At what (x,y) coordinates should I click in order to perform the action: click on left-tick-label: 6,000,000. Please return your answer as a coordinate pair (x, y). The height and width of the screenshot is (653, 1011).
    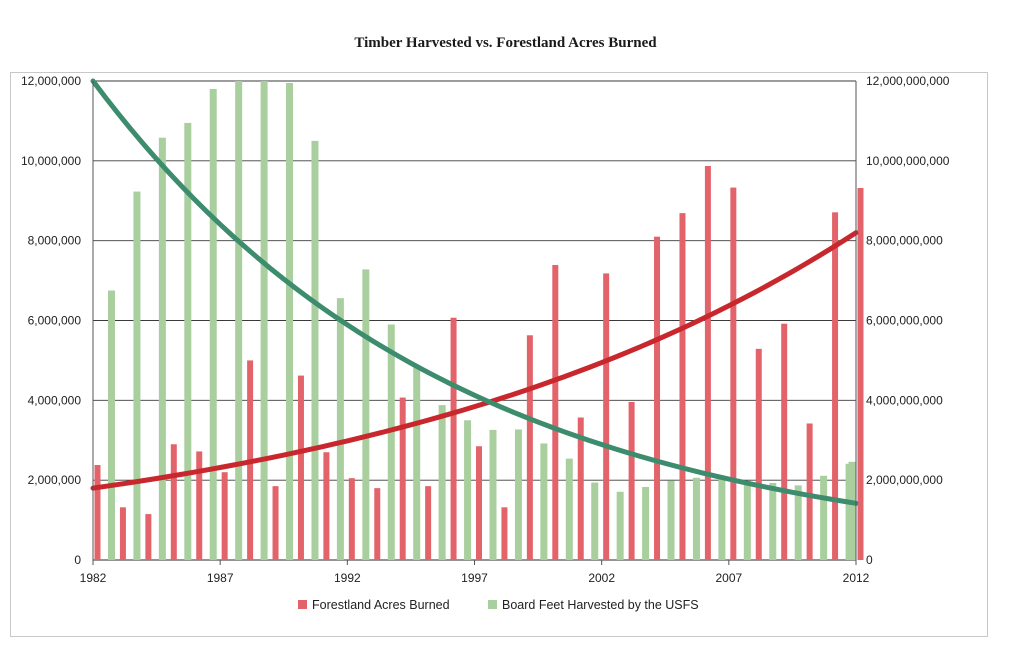
    Looking at the image, I should click on (55, 321).